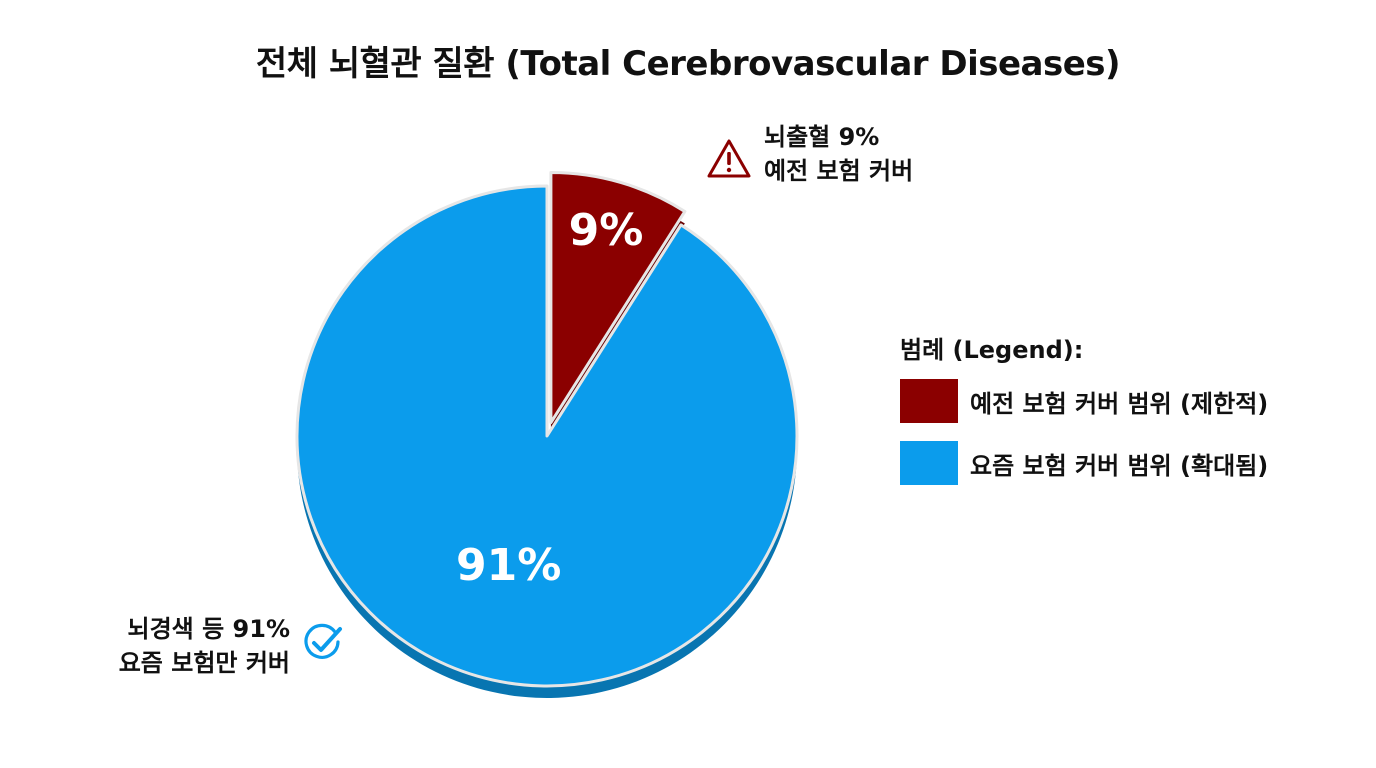 This screenshot has width=1376, height=768. Describe the element at coordinates (729, 158) in the screenshot. I see `warning-icon` at that location.